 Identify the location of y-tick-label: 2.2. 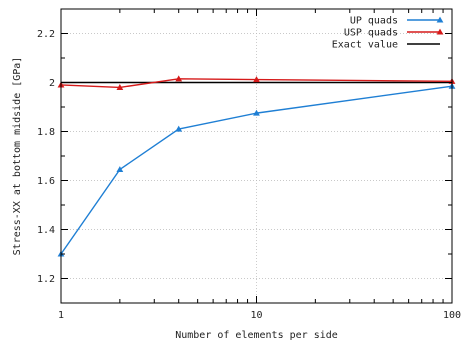
(46, 34).